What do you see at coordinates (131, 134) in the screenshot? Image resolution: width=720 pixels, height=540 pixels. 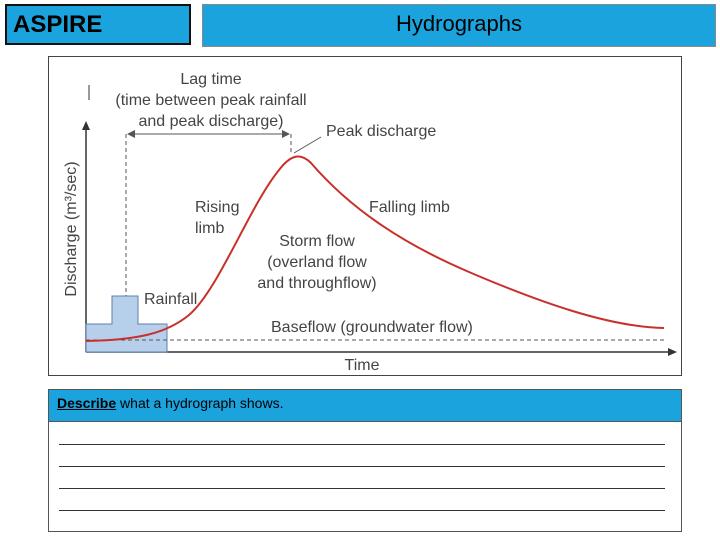 I see `lag-arrow-left` at bounding box center [131, 134].